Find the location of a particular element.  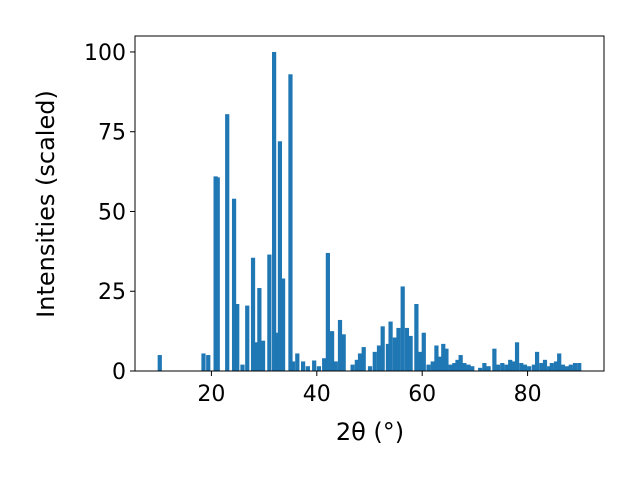

x-axis-label: 2θ (°) is located at coordinates (370, 432).